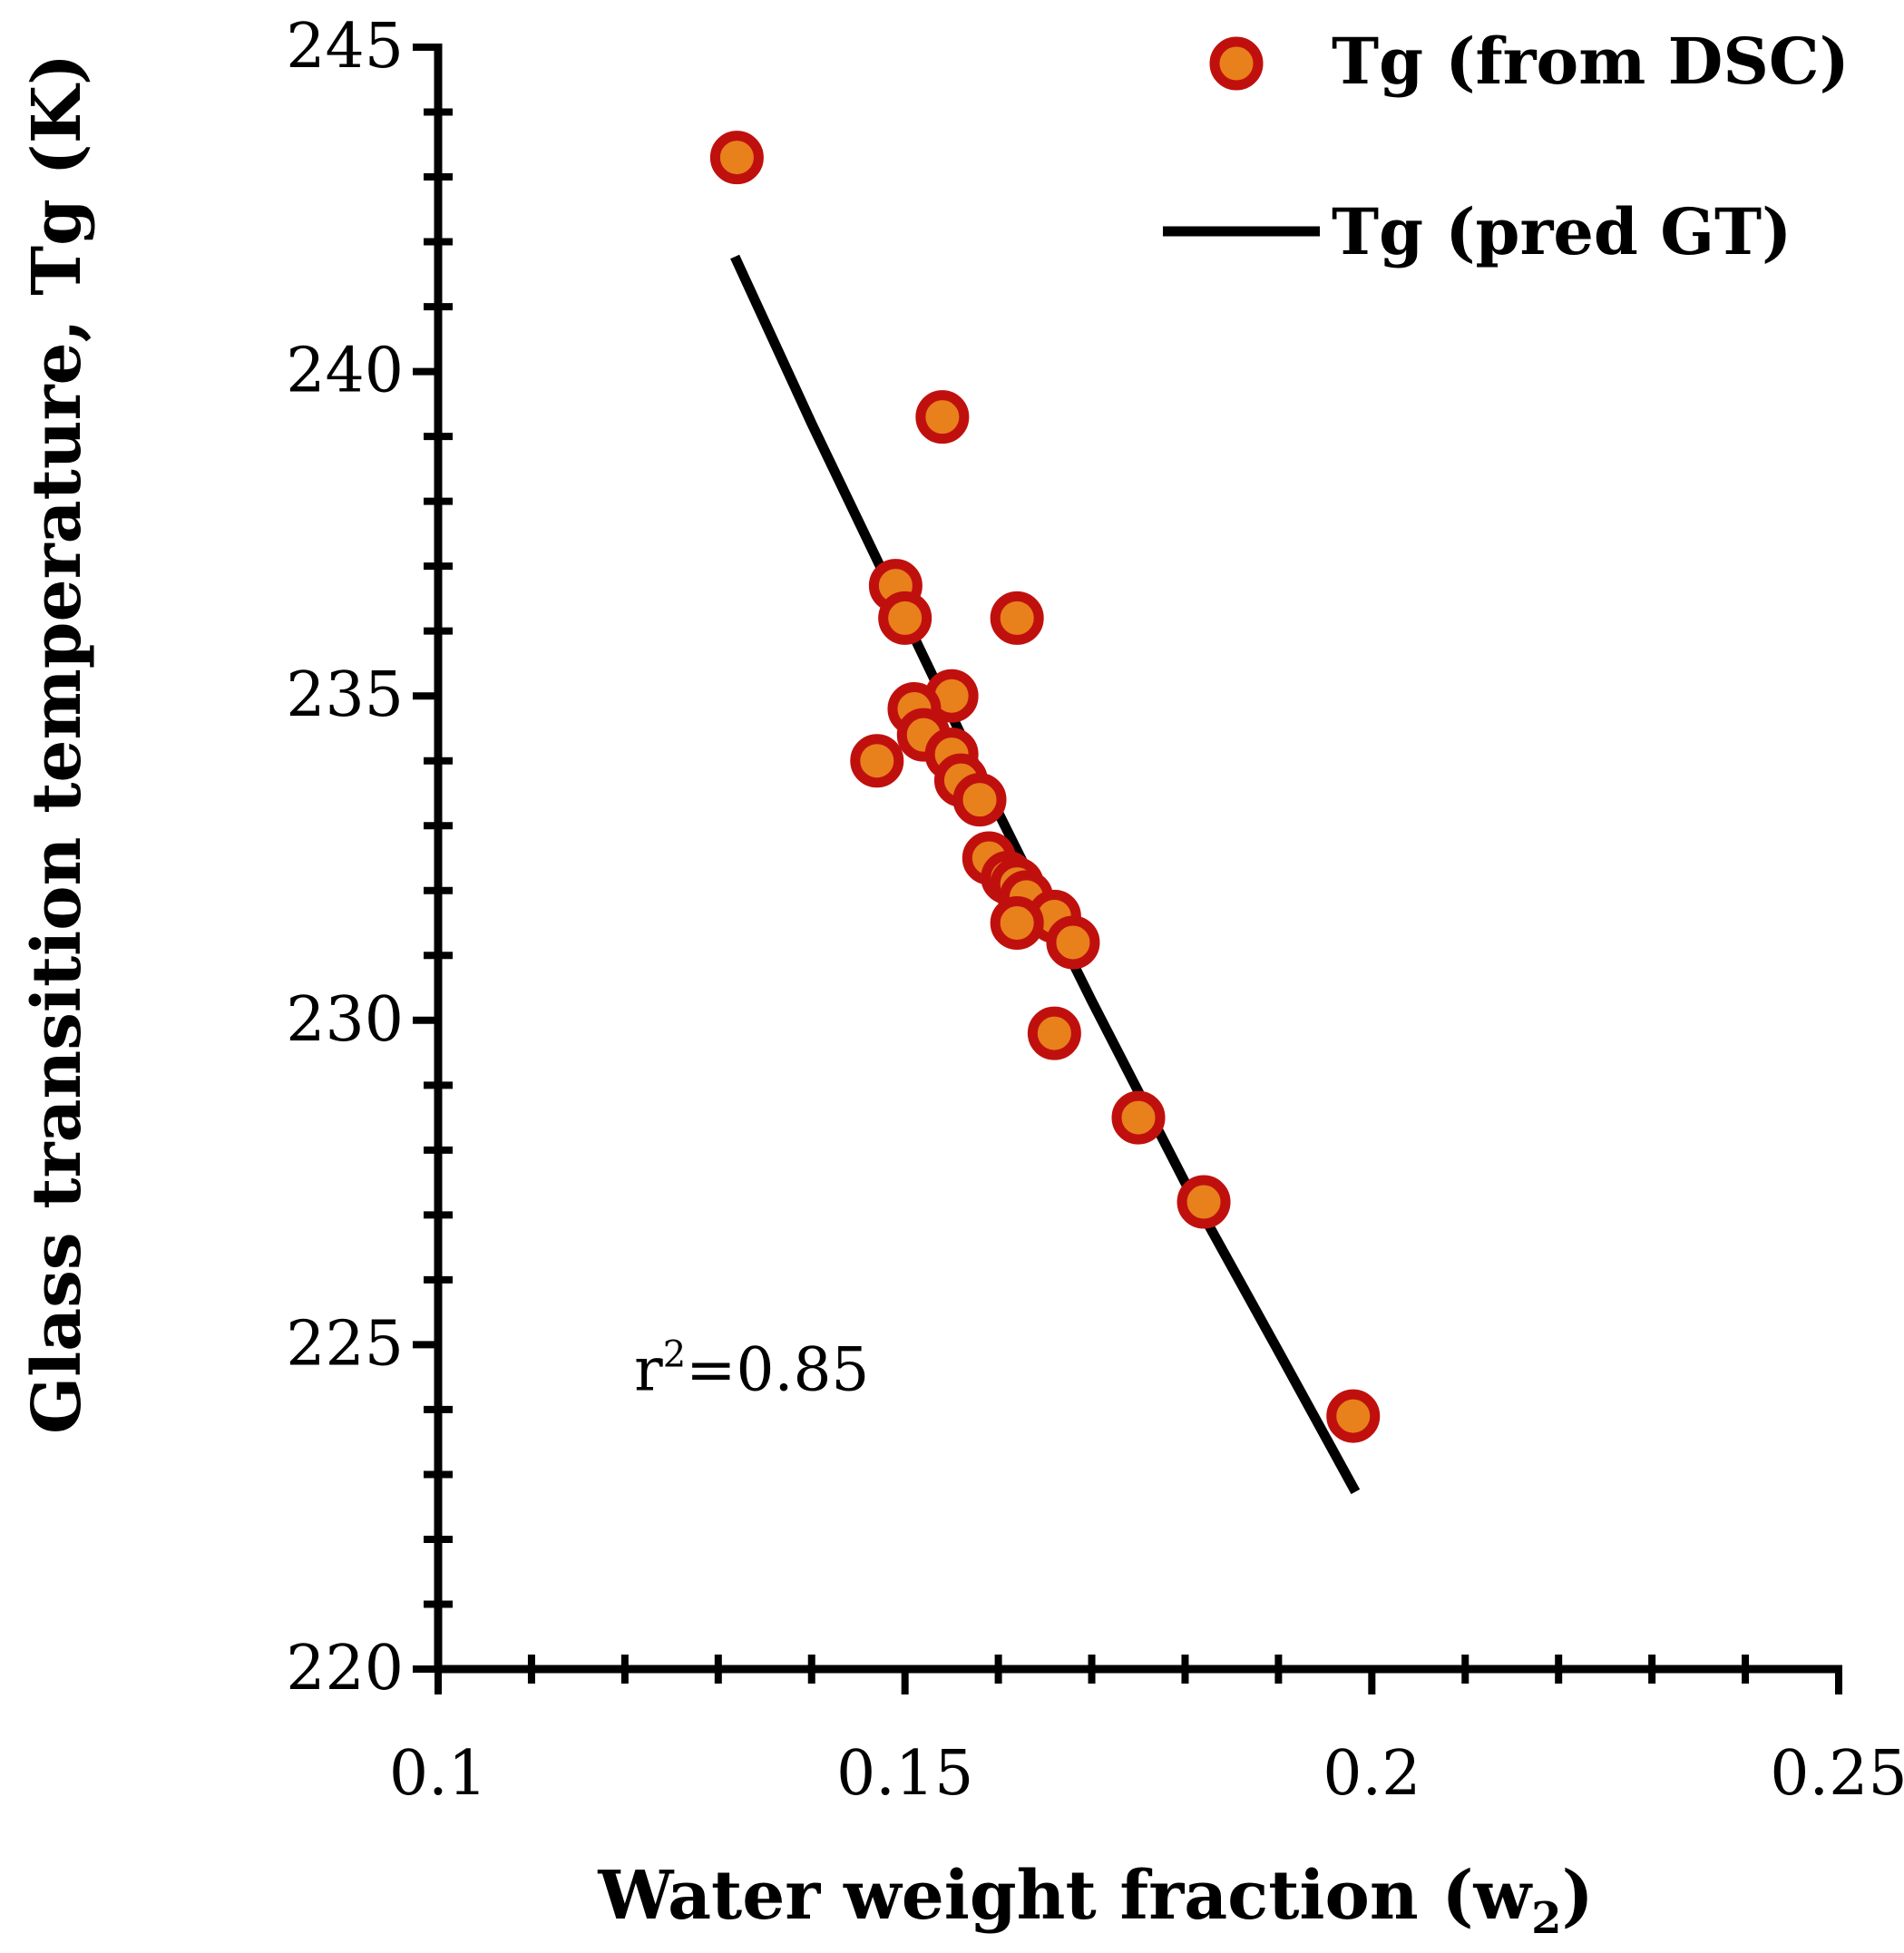 The image size is (1904, 1953). What do you see at coordinates (1372, 1774) in the screenshot?
I see `x-tick-label: 0.2` at bounding box center [1372, 1774].